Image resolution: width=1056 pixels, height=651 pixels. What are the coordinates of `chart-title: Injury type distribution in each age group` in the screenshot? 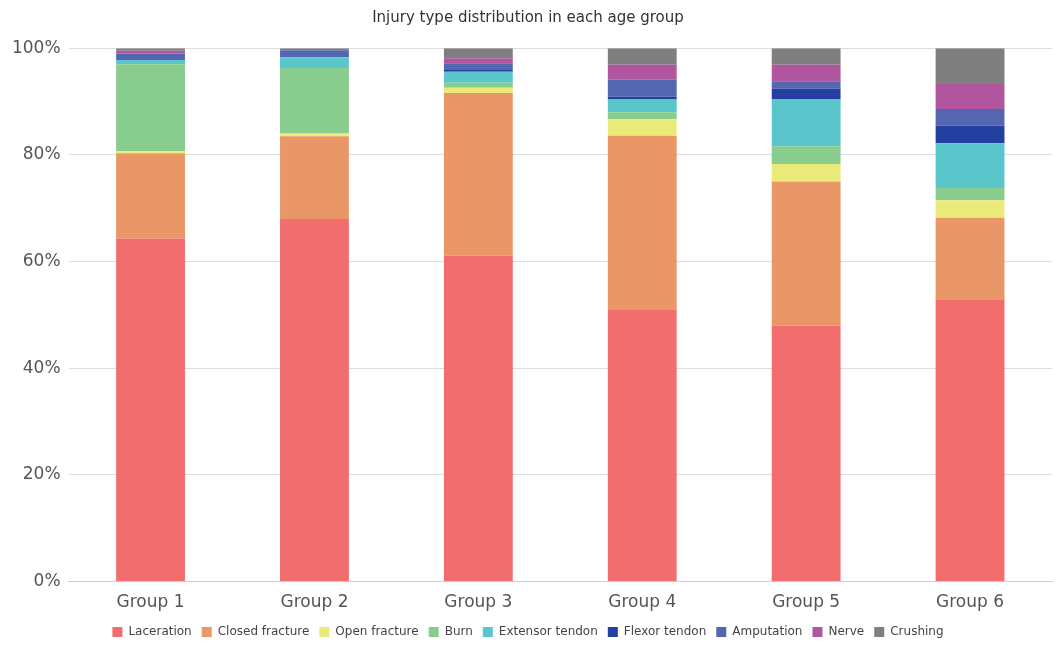 It's located at (528, 17).